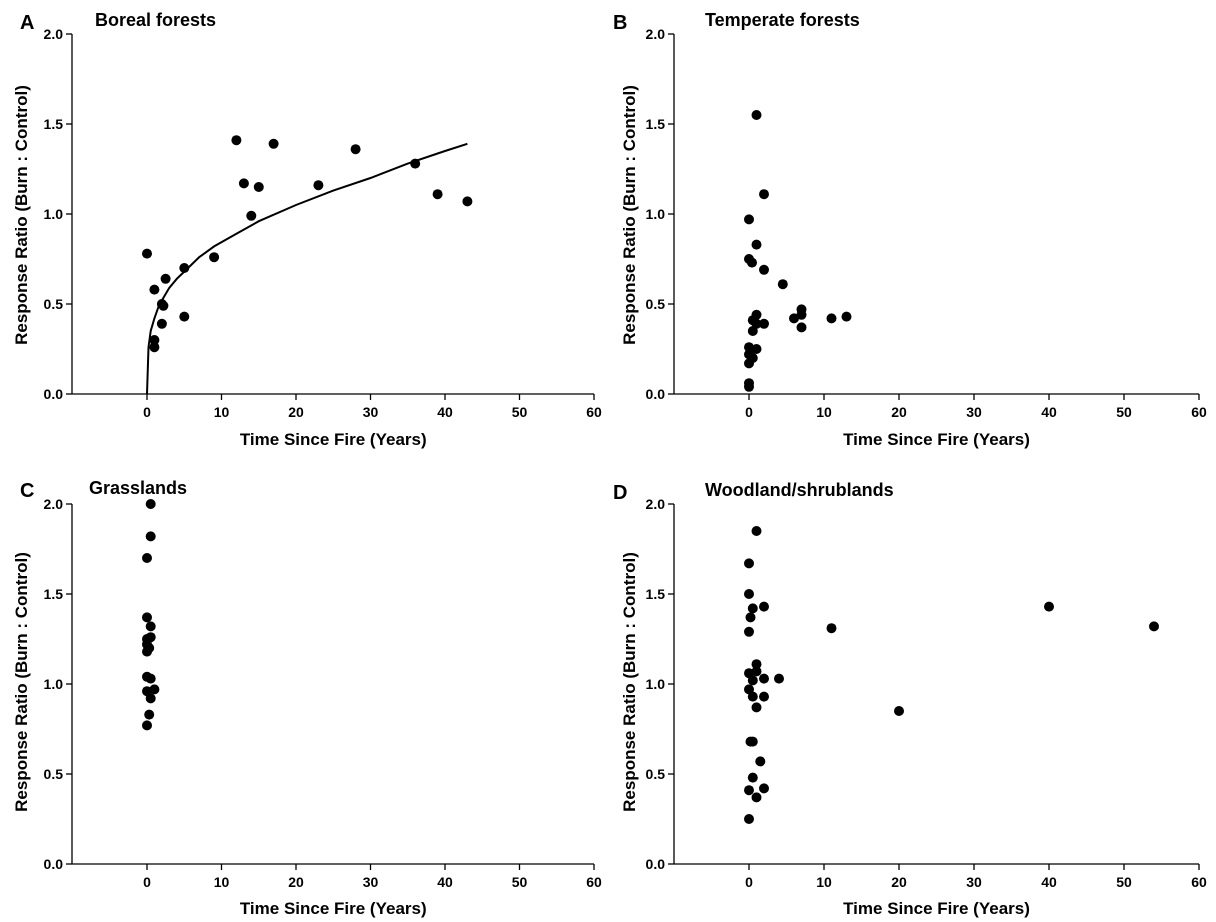 This screenshot has height=922, width=1216. I want to click on panel-title: Woodland/shrublands, so click(799, 490).